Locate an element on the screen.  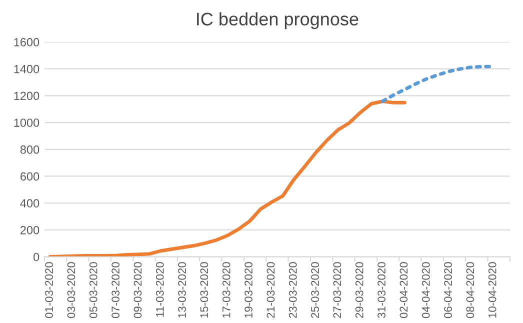
chart-title: IC bedden prognose is located at coordinates (277, 21).